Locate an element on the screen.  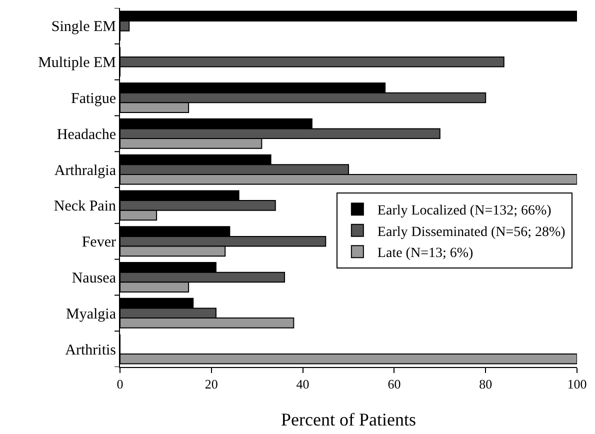
y-tick-label: Arthritis is located at coordinates (90, 350).